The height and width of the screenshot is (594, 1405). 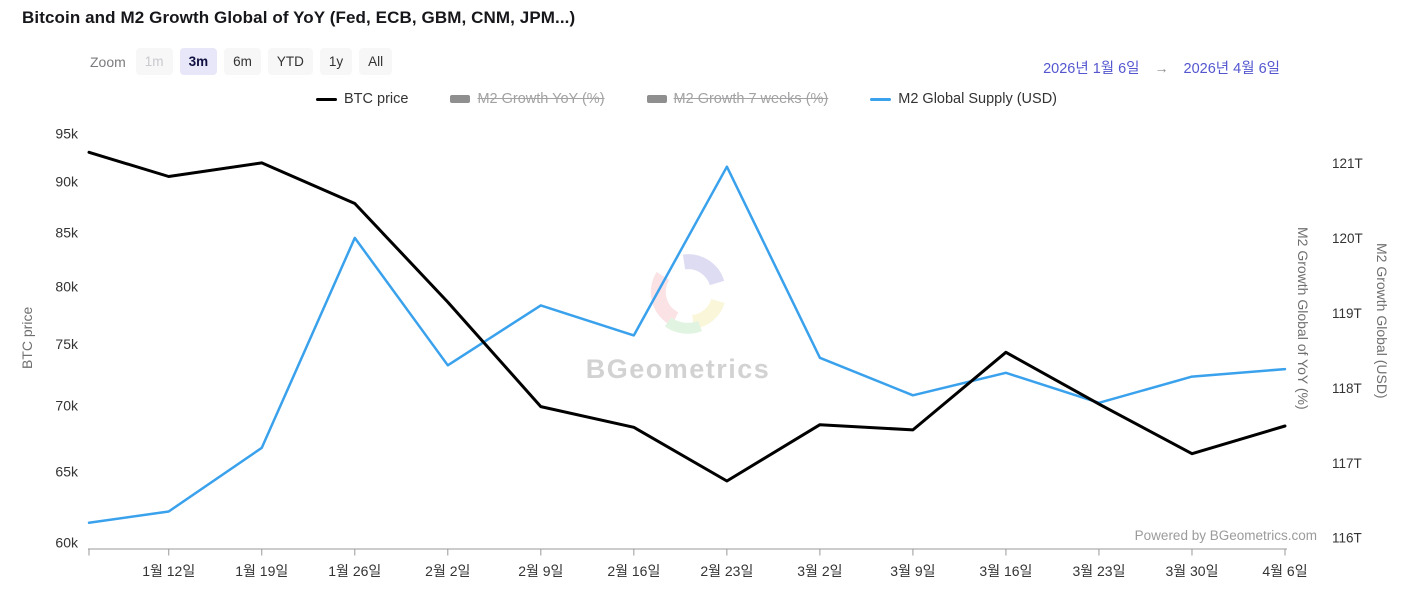 I want to click on date-range: 2026년 1월 6일 → 2026년 4월 6일, so click(x=1161, y=67).